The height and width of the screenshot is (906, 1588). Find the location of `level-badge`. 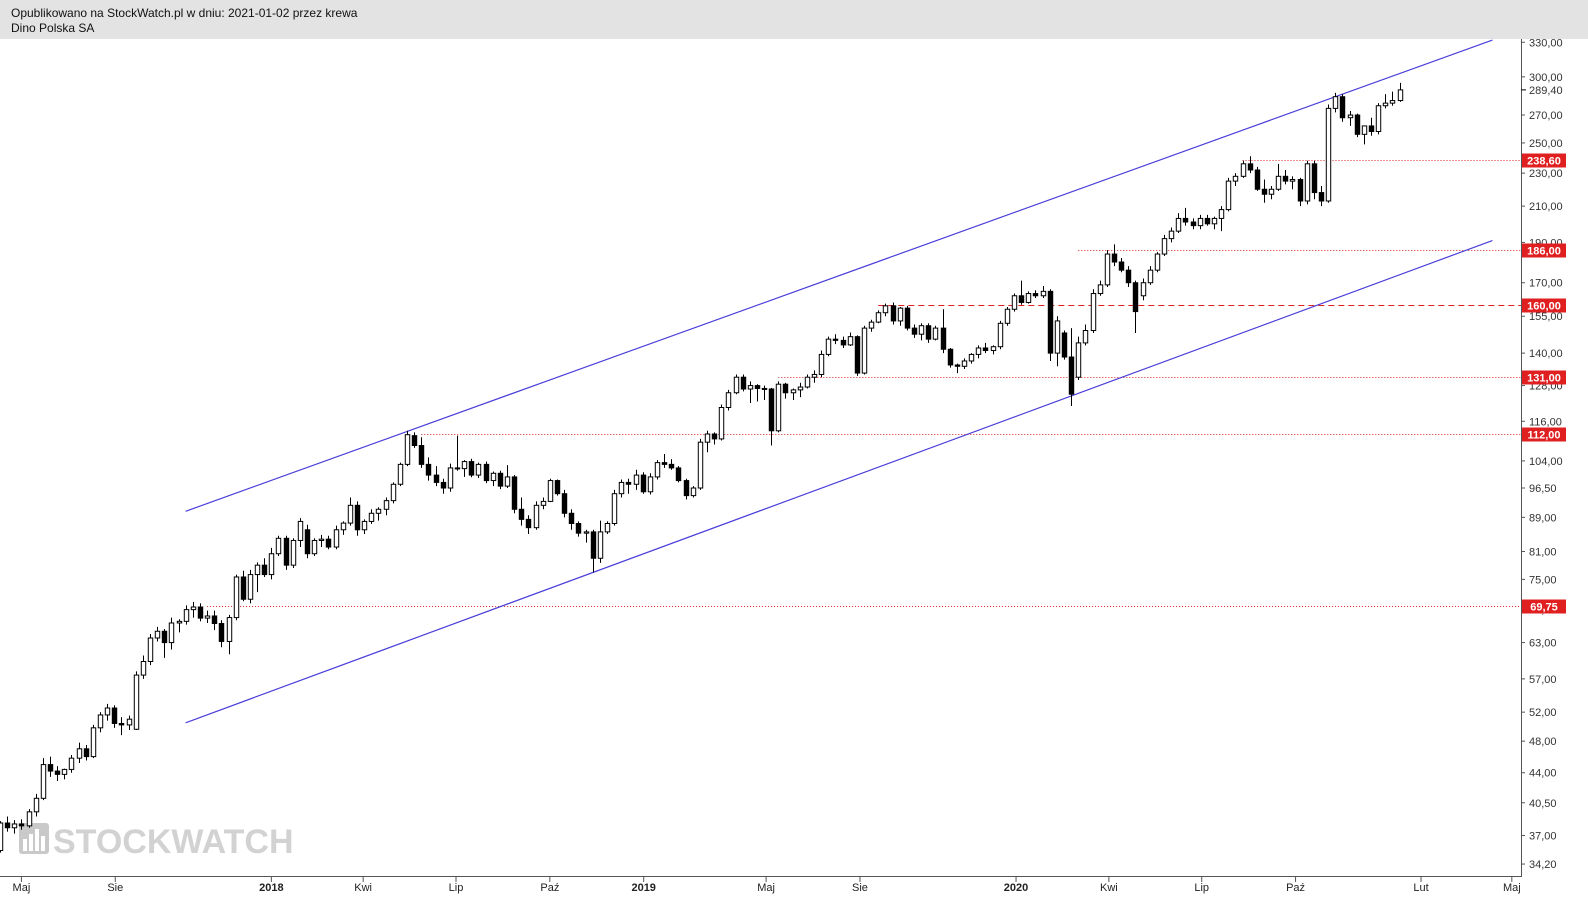

level-badge is located at coordinates (1544, 305).